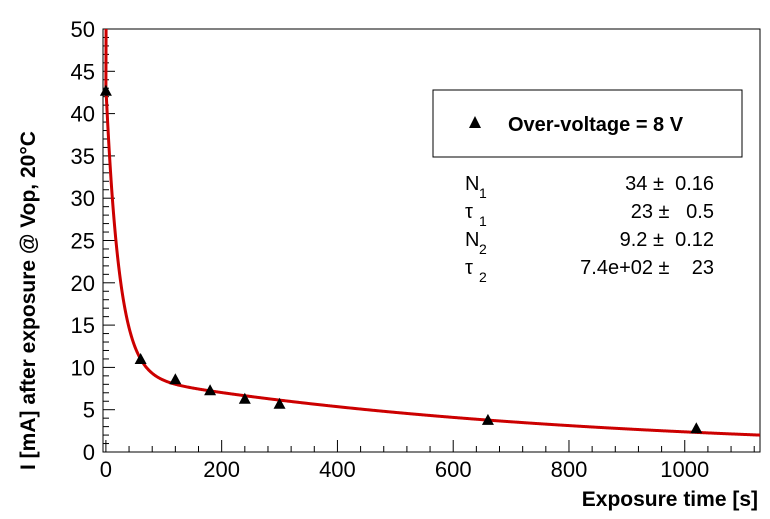 The height and width of the screenshot is (519, 770). What do you see at coordinates (430, 446) in the screenshot?
I see `x-axis-ticks` at bounding box center [430, 446].